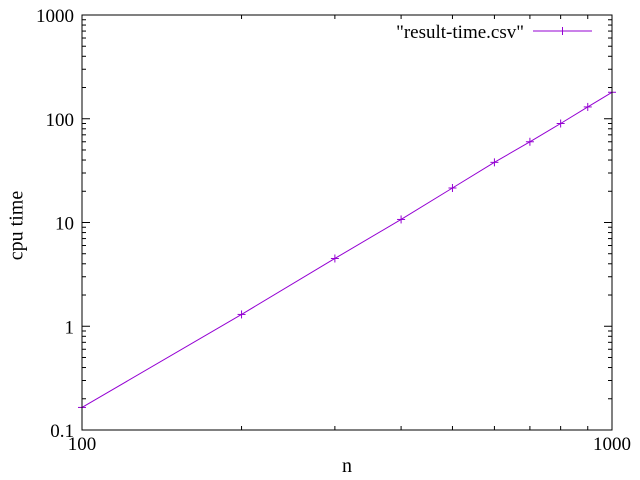 This screenshot has height=480, width=640. I want to click on legend-marker, so click(562, 31).